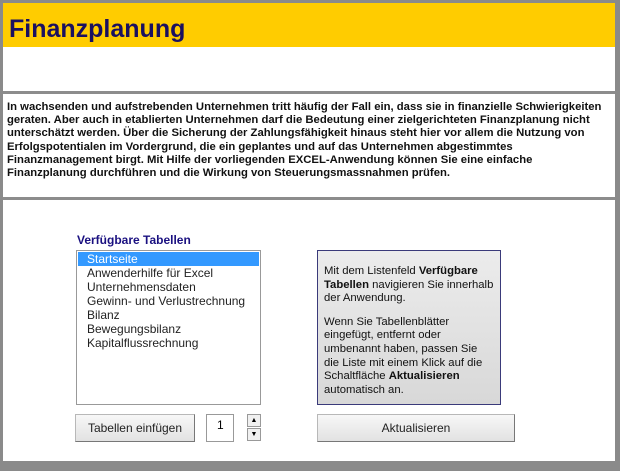  I want to click on insert-tables-button: Tabellen einfügen, so click(135, 428).